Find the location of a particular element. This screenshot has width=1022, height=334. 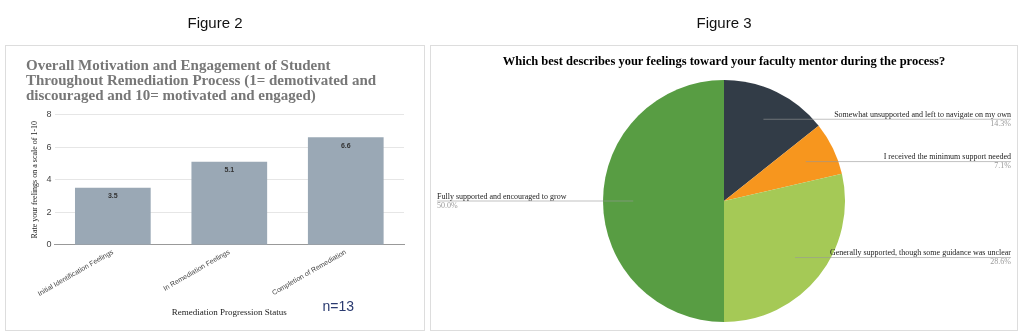

y-tick-label: 8 is located at coordinates (49, 113).